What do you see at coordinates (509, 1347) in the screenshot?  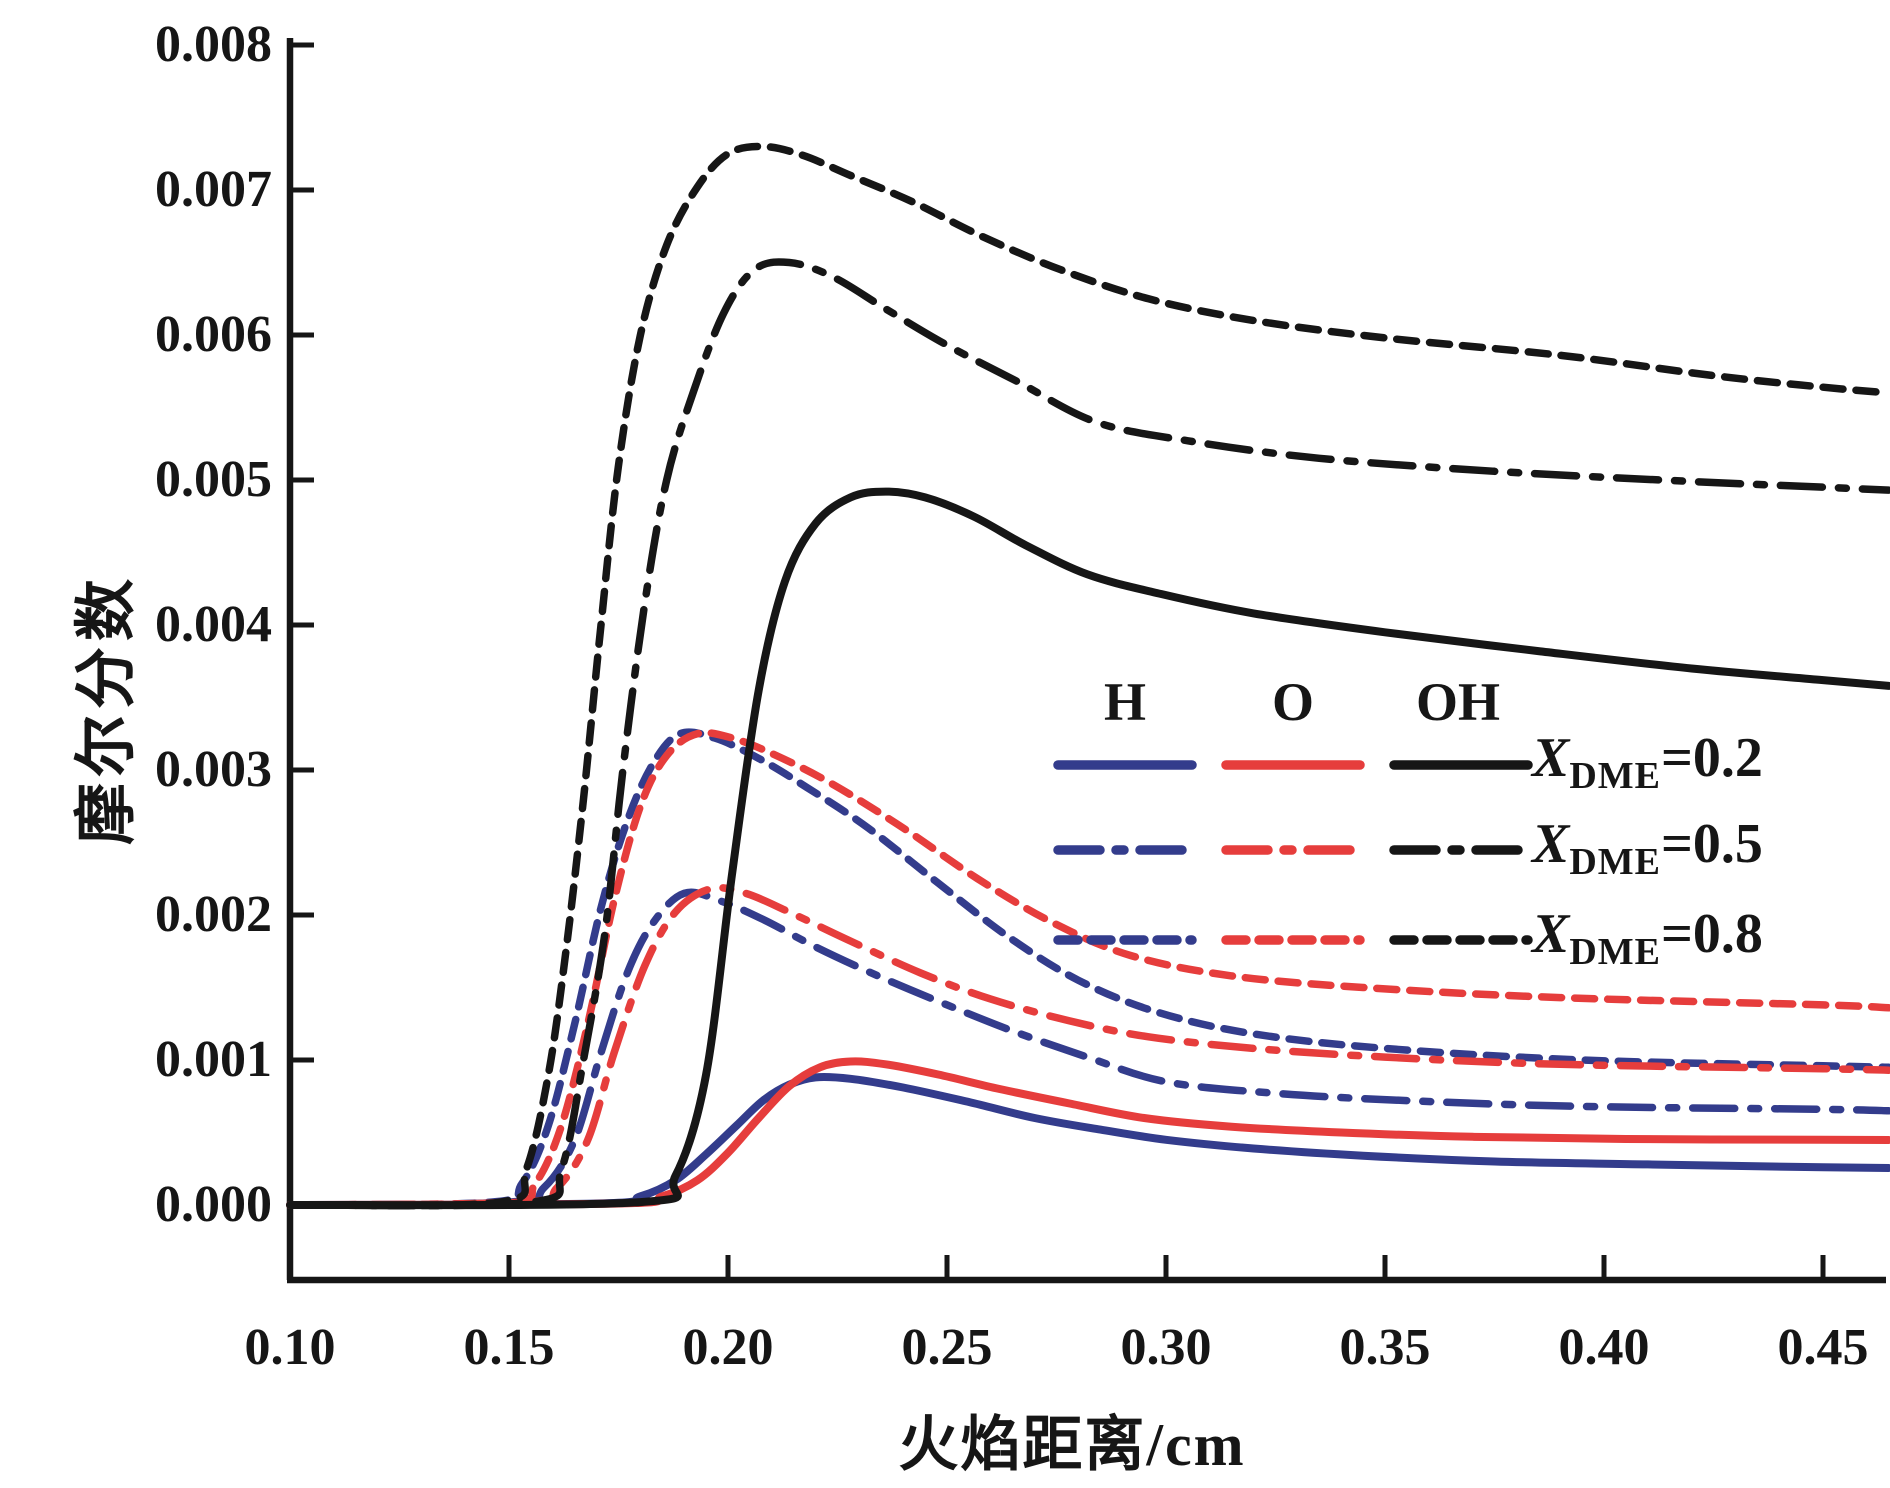 I see `x-axis-tick-label: 0.15` at bounding box center [509, 1347].